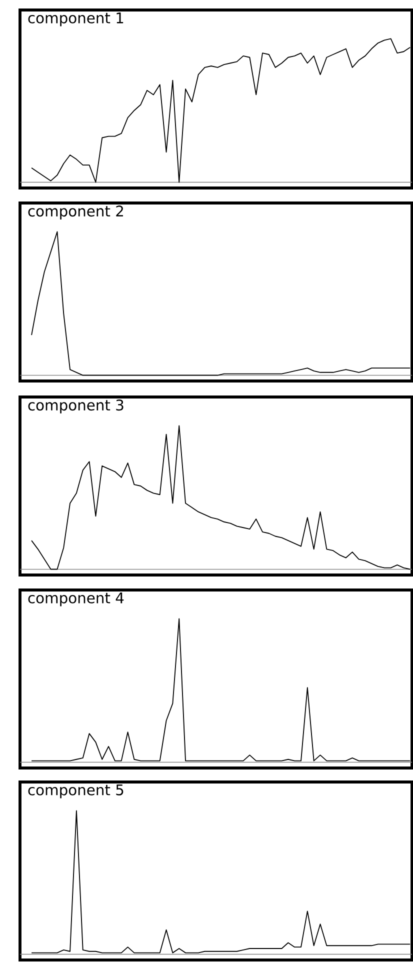 This screenshot has height=964, width=413. Describe the element at coordinates (76, 407) in the screenshot. I see `chart-title: component 3` at that location.